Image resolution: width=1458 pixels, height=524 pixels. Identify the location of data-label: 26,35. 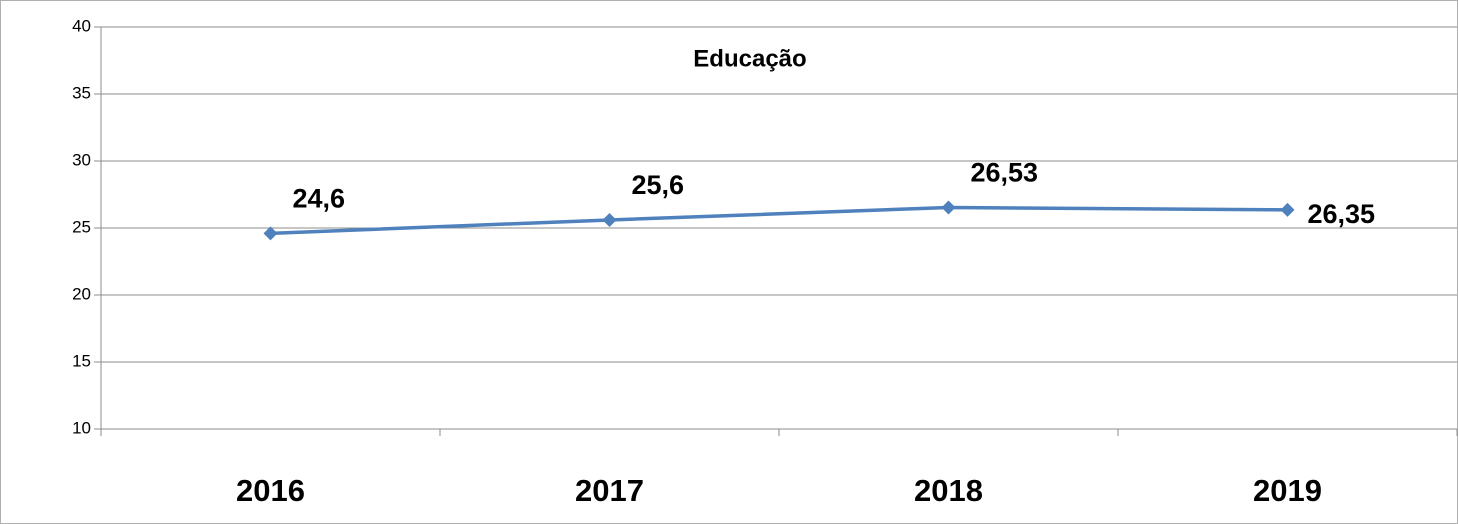
(1342, 214).